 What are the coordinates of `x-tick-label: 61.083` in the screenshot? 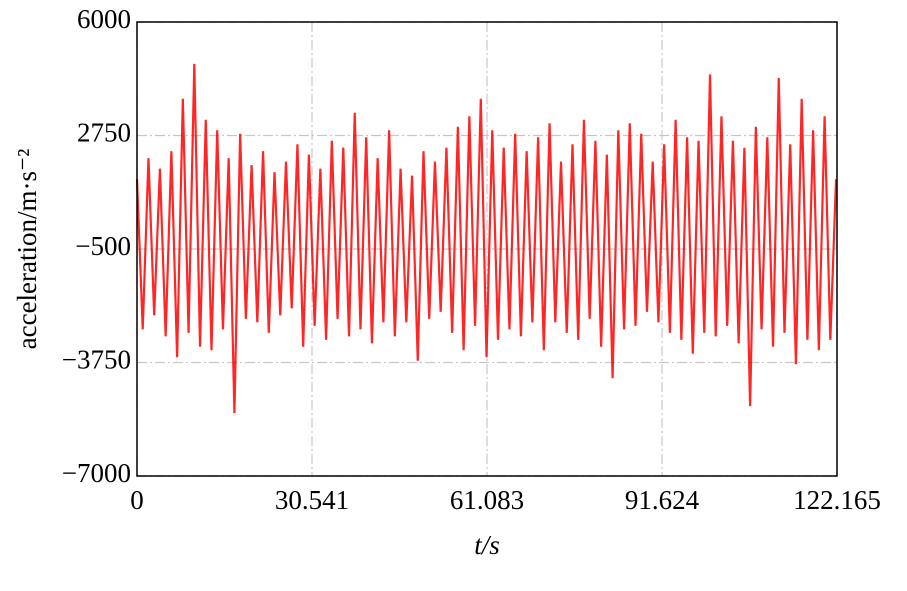 It's located at (487, 500).